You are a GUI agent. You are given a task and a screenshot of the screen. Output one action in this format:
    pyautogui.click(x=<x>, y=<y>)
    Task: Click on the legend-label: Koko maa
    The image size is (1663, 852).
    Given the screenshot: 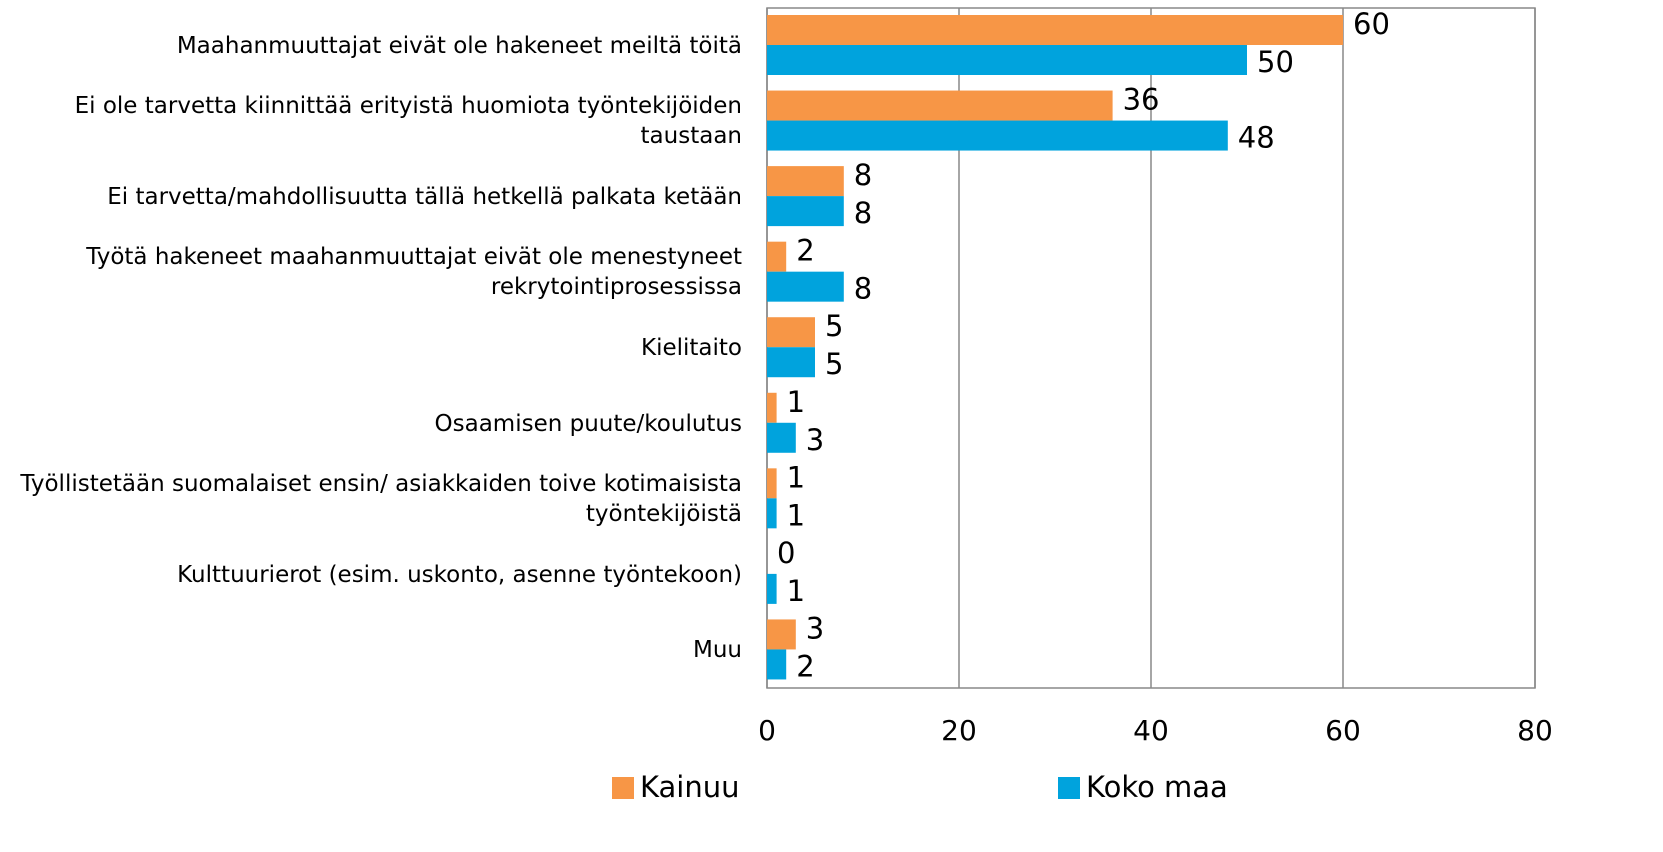 What is the action you would take?
    pyautogui.click(x=1157, y=787)
    